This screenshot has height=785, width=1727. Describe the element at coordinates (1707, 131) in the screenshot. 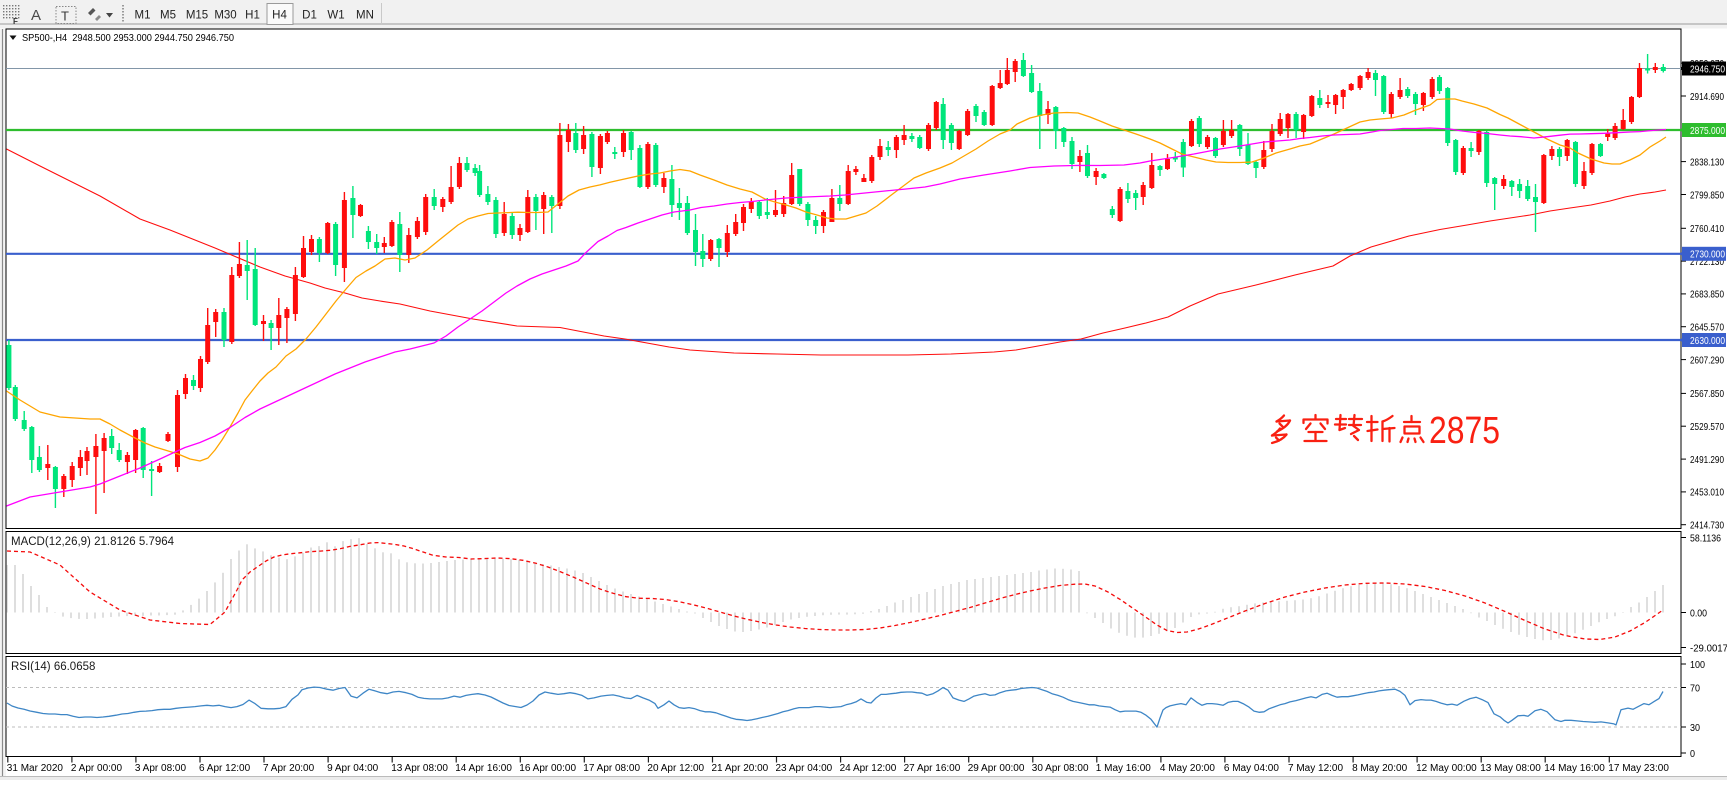

I see `svg-text: 2875.000` at that location.